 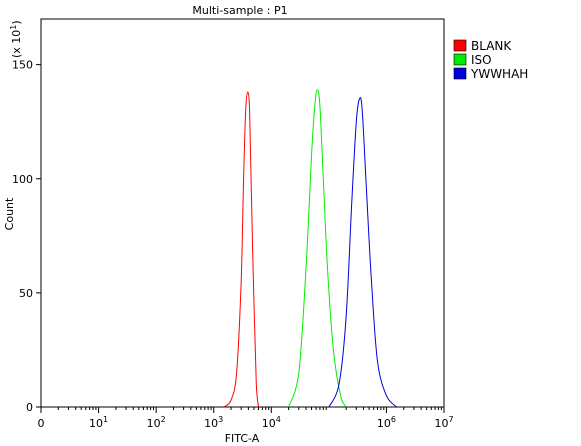 What do you see at coordinates (22, 179) in the screenshot?
I see `y-tick-label: 100` at bounding box center [22, 179].